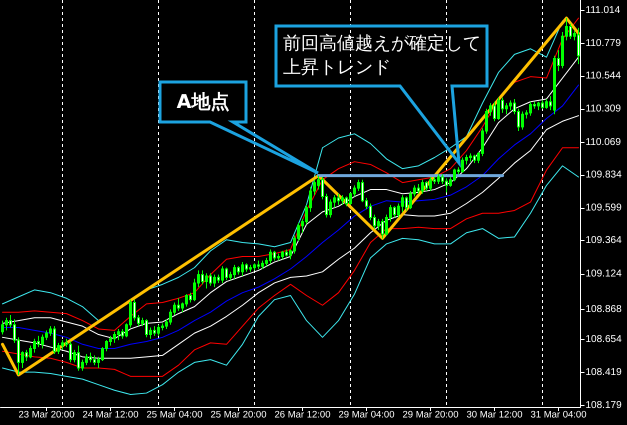  I want to click on x-tick-label: 25 Mar 20:00, so click(238, 415).